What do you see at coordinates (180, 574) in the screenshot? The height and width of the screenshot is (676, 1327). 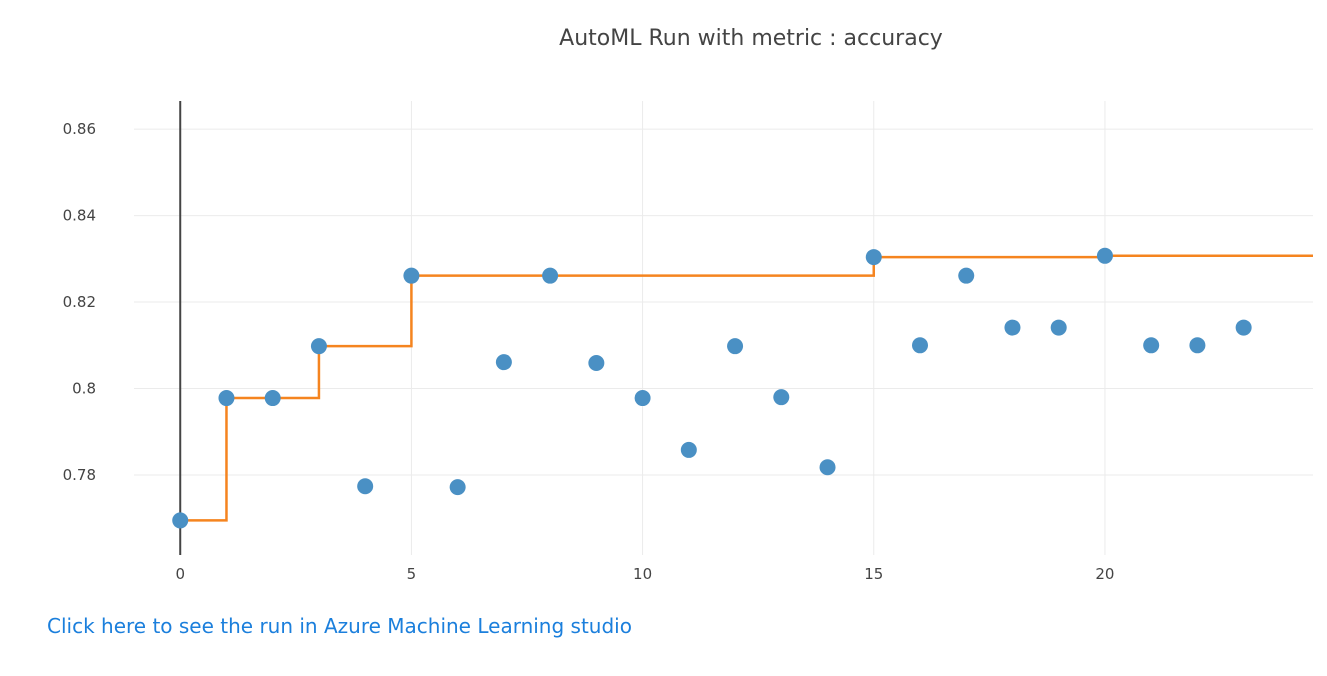 I see `x-tick-label: 0` at bounding box center [180, 574].